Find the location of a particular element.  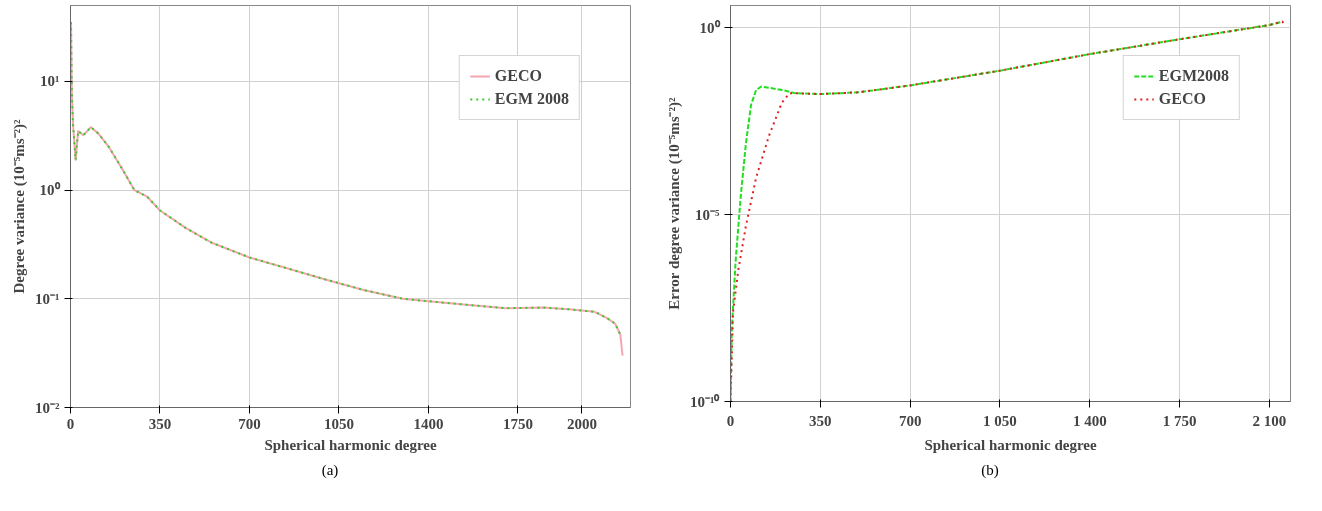

y-tick-label: 10⁻¹ is located at coordinates (47, 298).